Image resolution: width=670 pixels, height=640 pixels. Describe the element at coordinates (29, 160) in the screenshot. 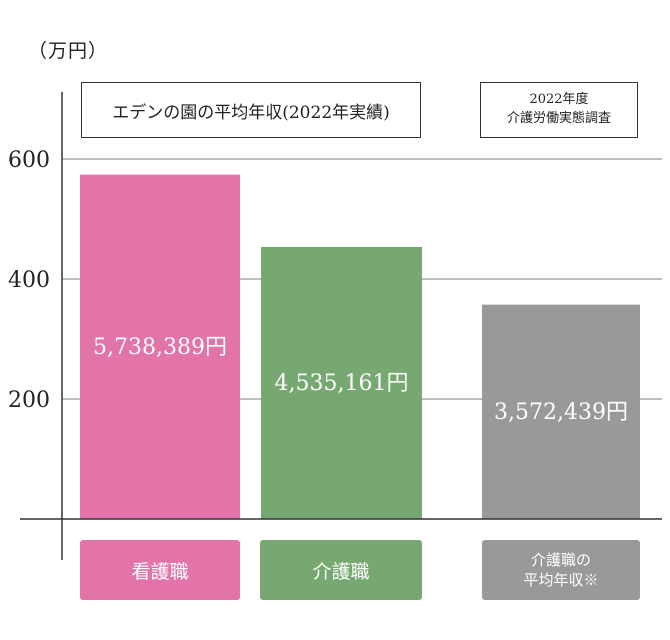

I see `y-tick-label-600: 600` at that location.